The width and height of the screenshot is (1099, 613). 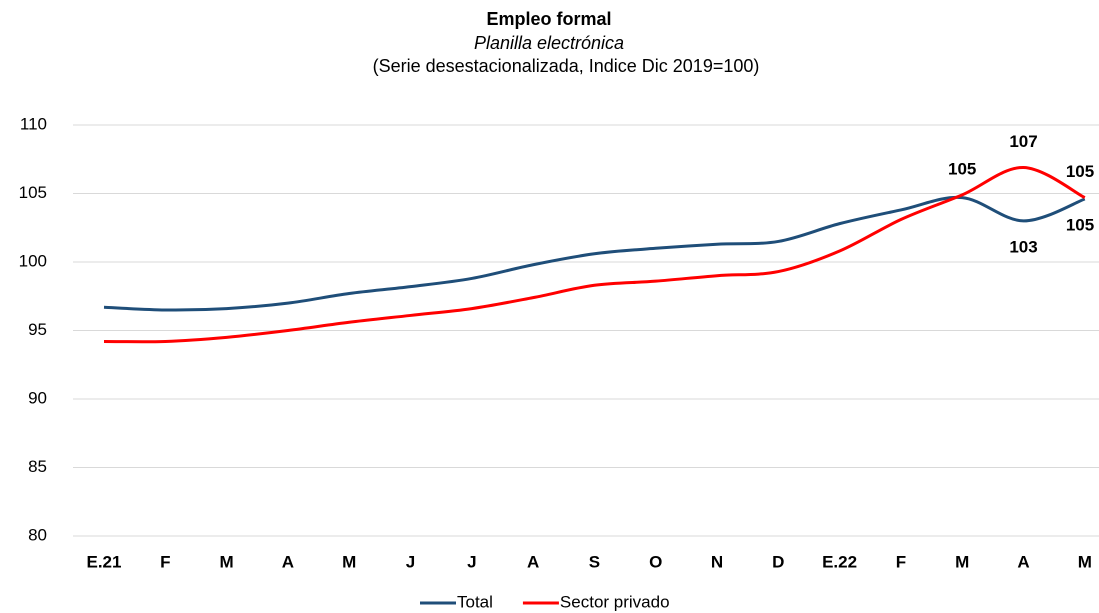 I want to click on chart-title: Empleo formal, so click(x=548, y=19).